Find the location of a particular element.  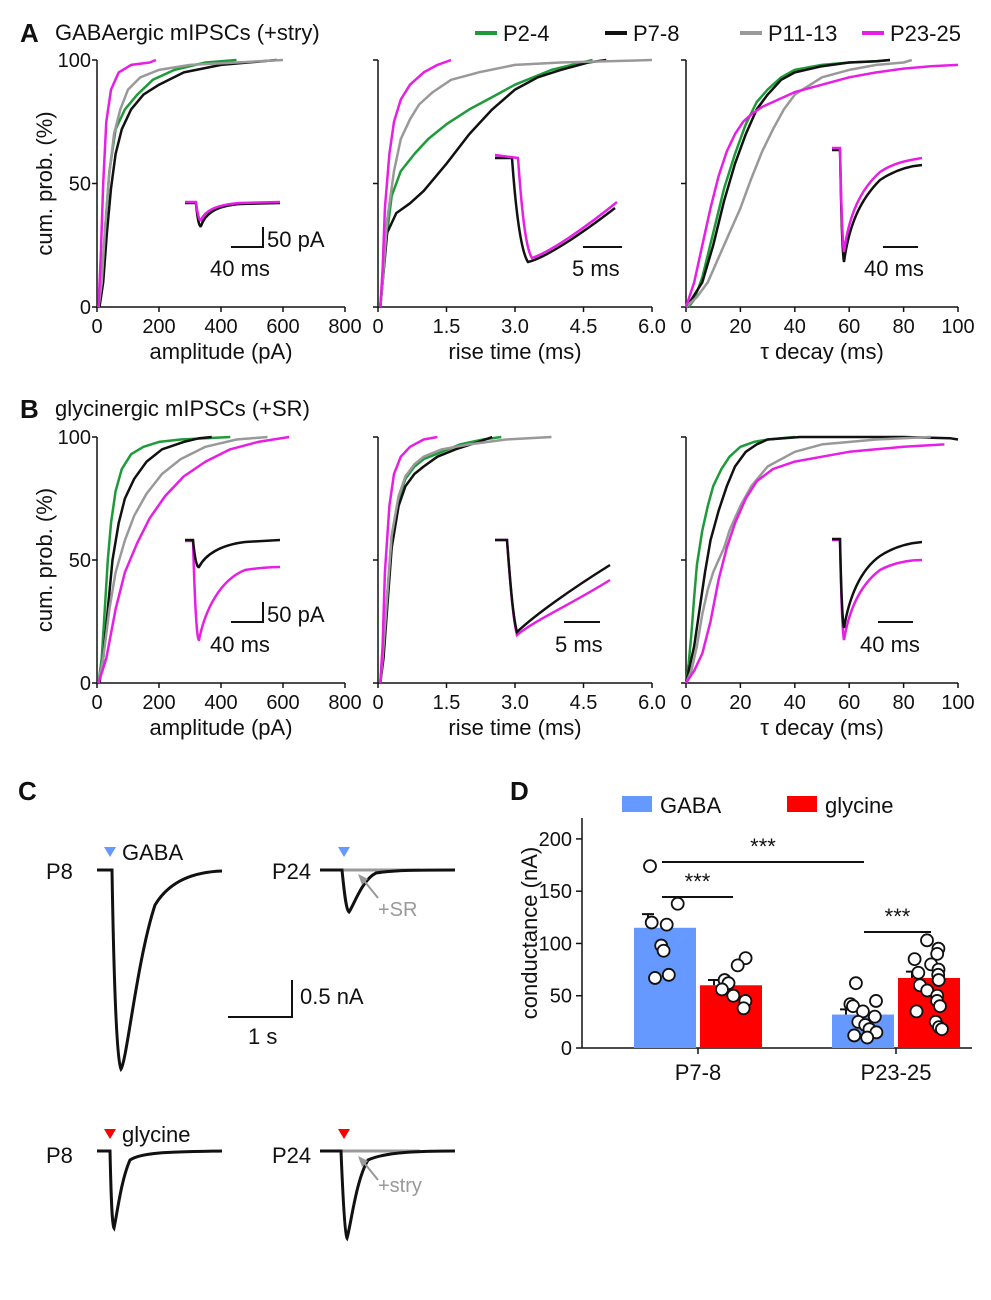

inset-A1-scale-v: 50 pA is located at coordinates (296, 239).